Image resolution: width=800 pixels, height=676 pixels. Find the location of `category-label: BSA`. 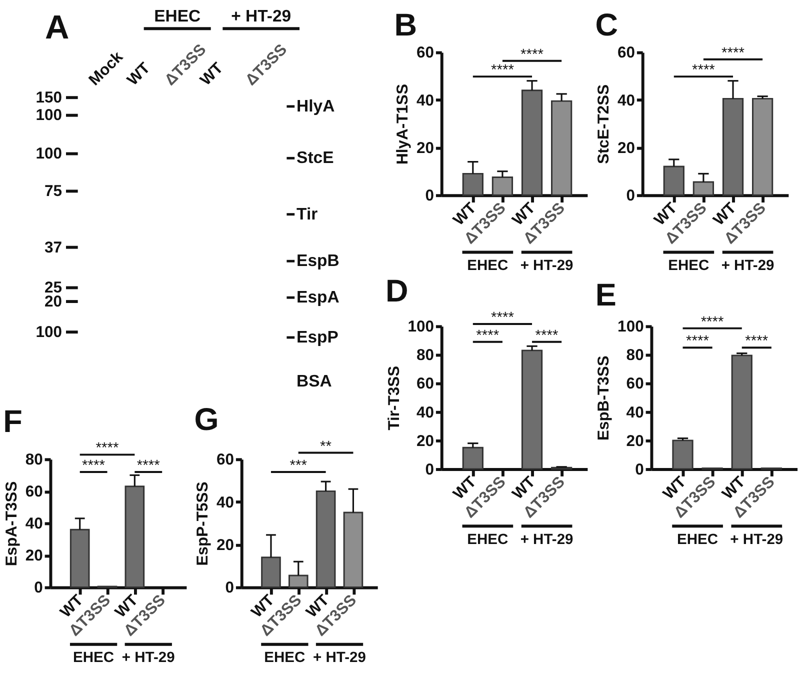

category-label: BSA is located at coordinates (314, 380).